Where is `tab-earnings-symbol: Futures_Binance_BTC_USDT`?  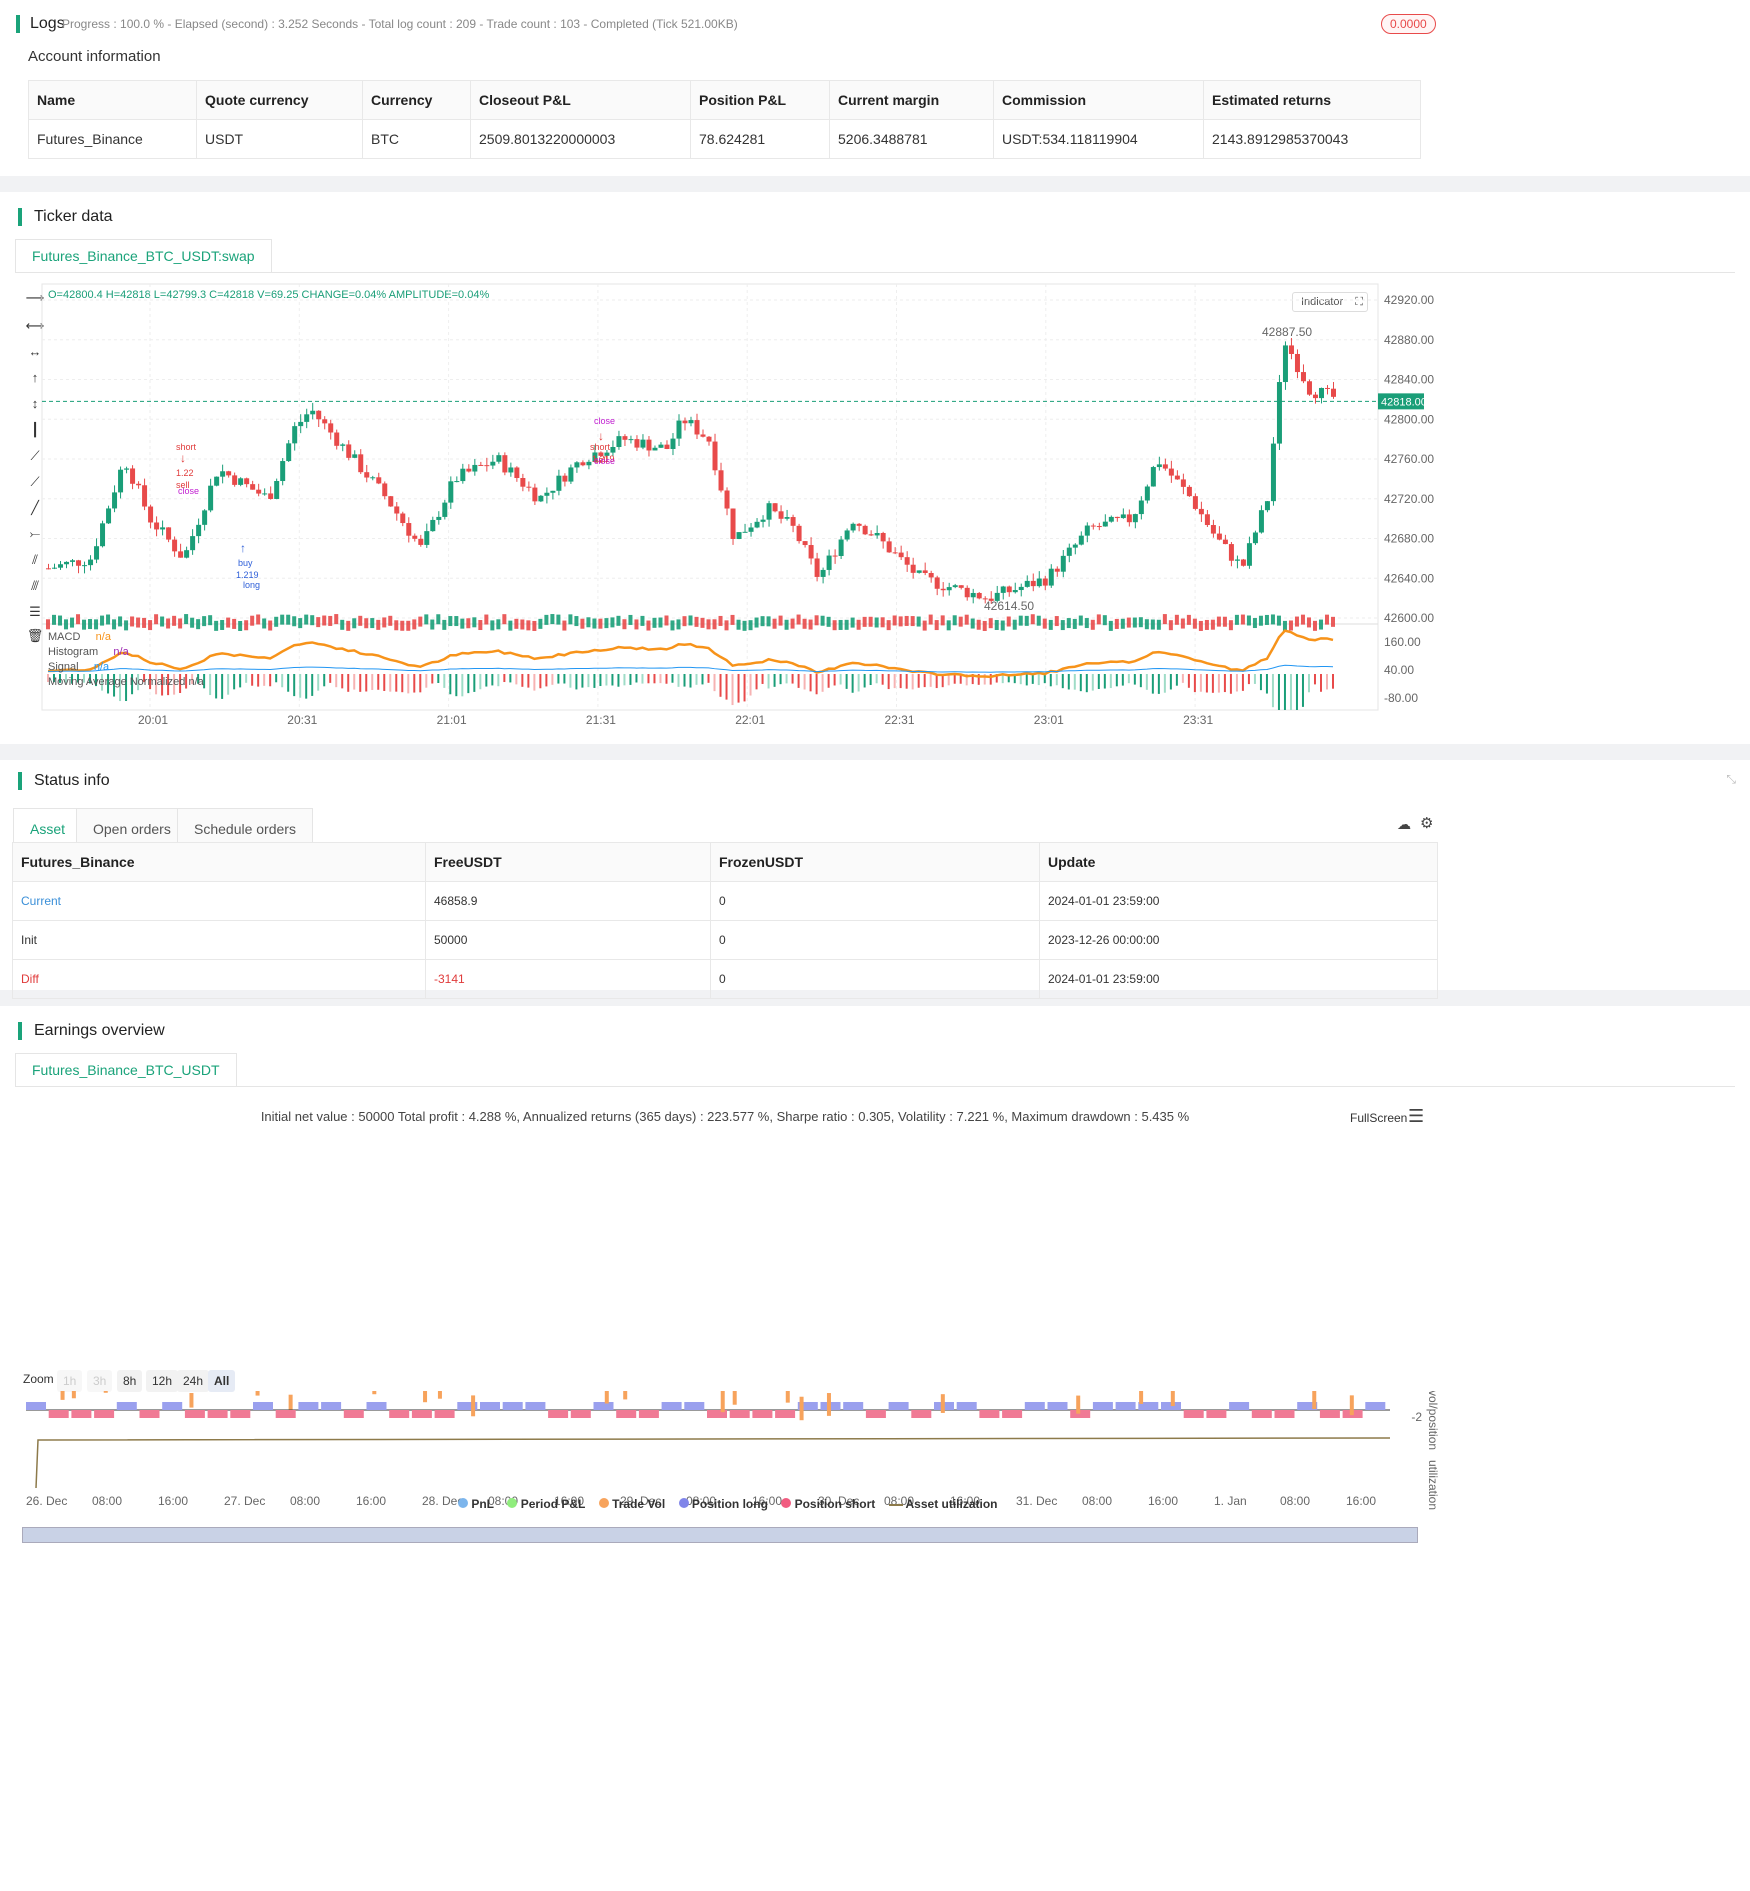
tab-earnings-symbol: Futures_Binance_BTC_USDT is located at coordinates (126, 1070).